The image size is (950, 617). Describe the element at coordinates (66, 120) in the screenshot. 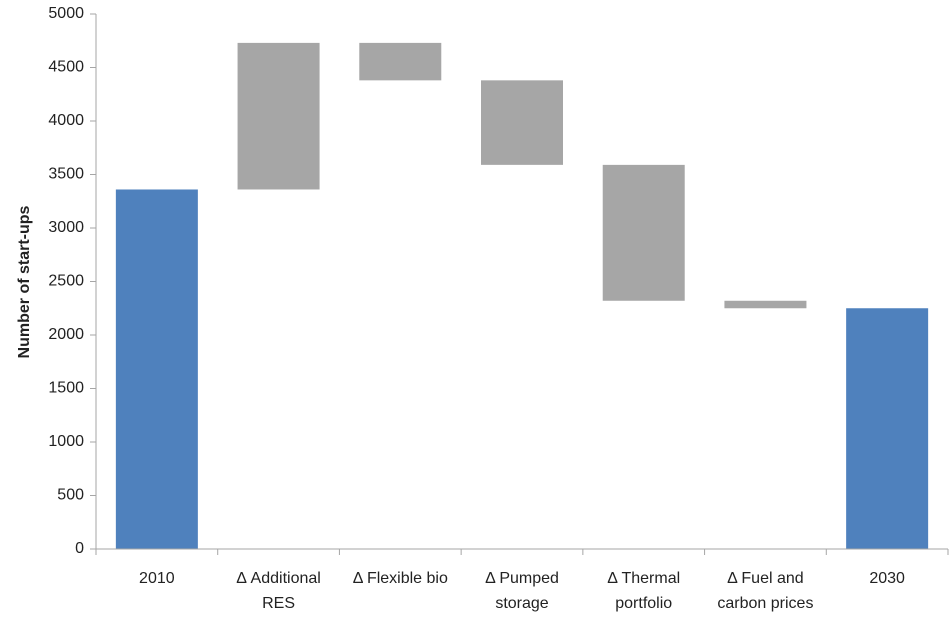

I see `y-tick-label: 4000` at that location.